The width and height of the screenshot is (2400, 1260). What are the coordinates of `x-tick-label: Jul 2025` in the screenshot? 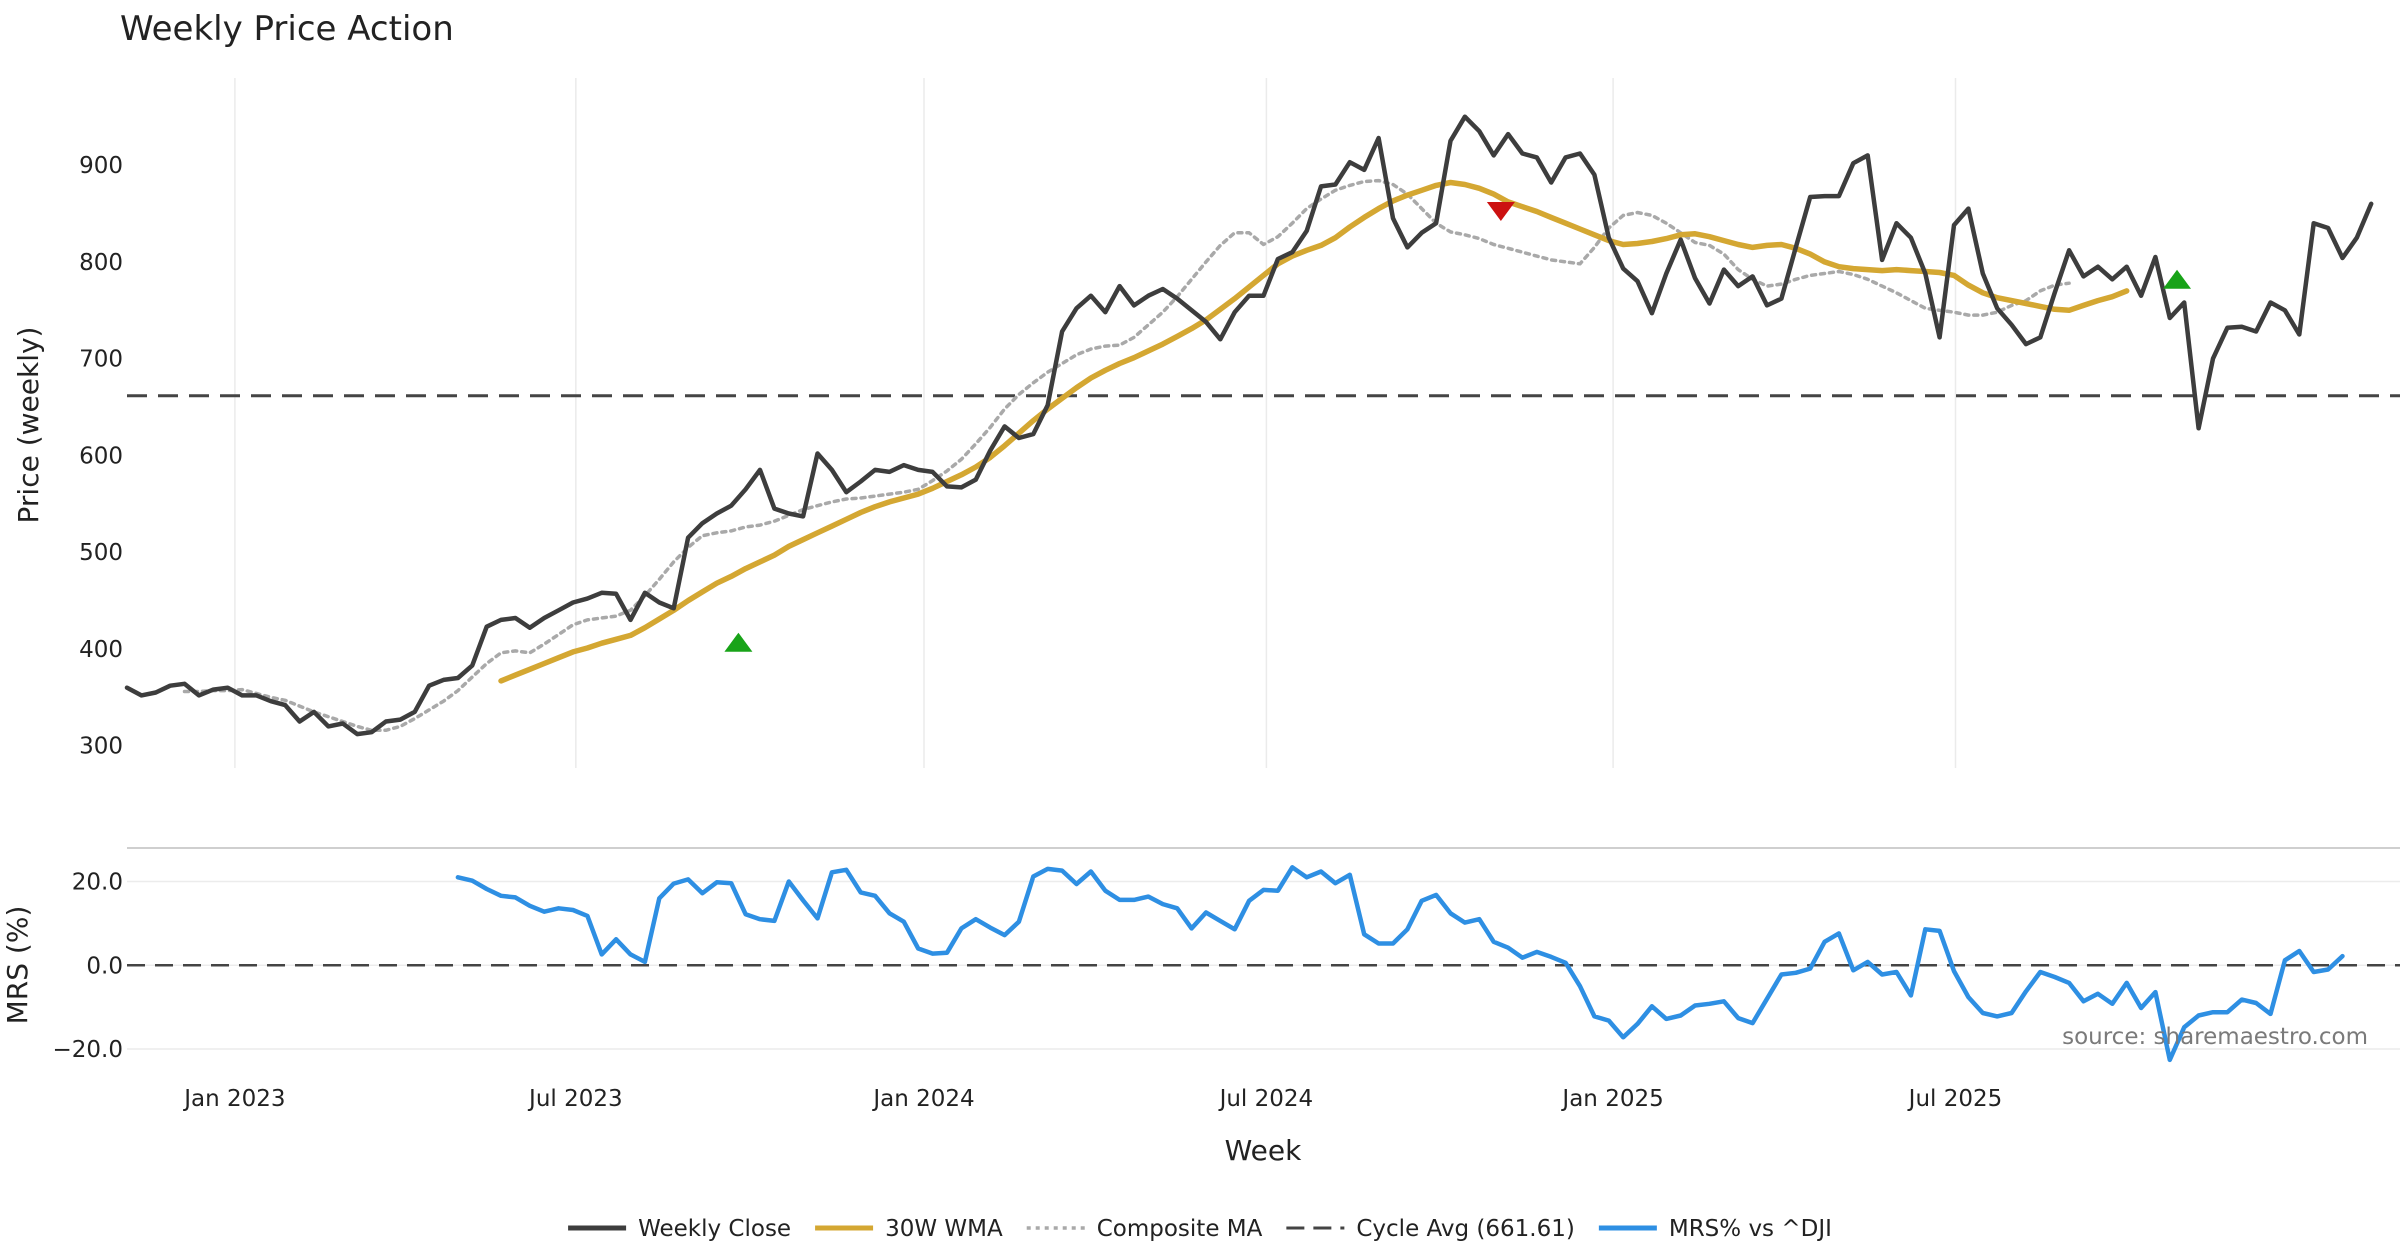 It's located at (1955, 1099).